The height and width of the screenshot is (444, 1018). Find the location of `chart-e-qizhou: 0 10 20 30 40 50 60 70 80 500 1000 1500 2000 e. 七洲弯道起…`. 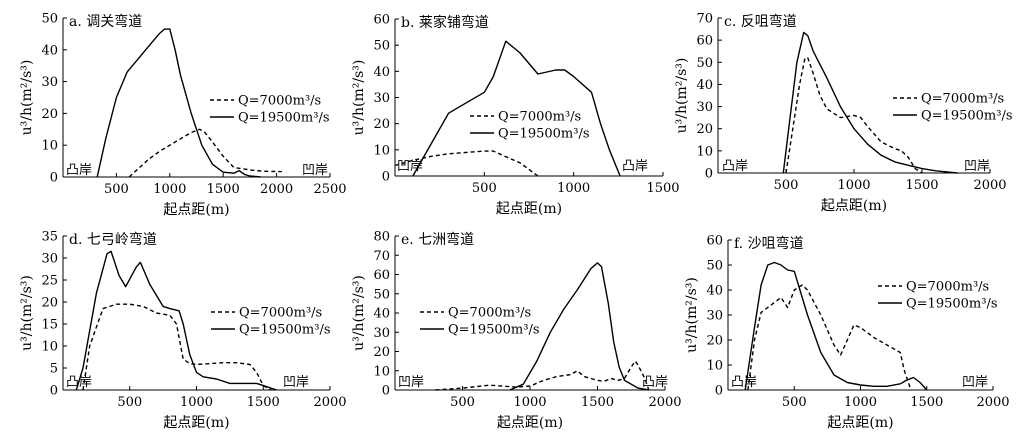

chart-e-qizhou: 0 10 20 30 40 50 60 70 80 500 1000 1500 2000 e. 七洲弯道起… is located at coordinates (516, 331).